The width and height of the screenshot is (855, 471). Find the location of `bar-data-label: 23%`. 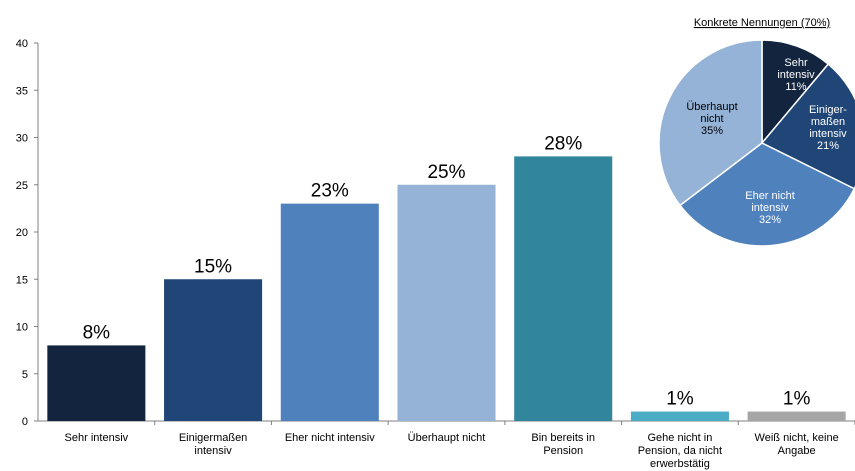

bar-data-label: 23% is located at coordinates (330, 191).